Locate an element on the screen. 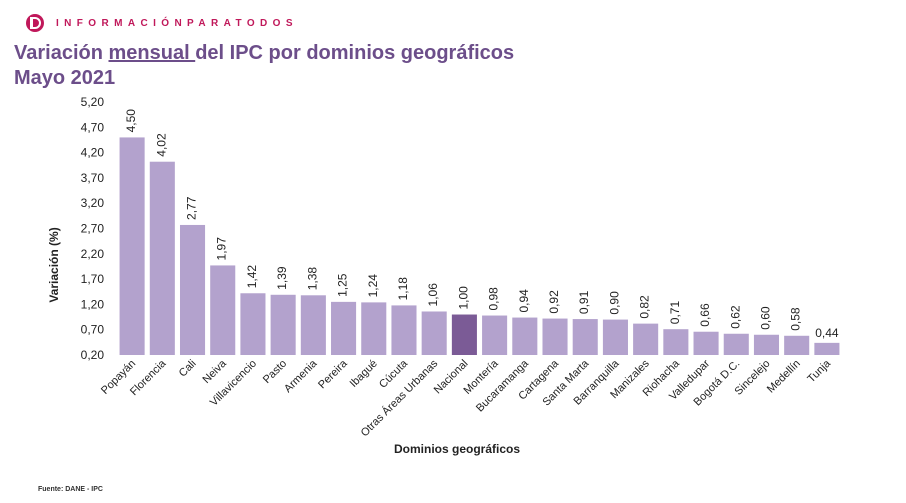 The width and height of the screenshot is (906, 503). data-label: 0,94 is located at coordinates (524, 301).